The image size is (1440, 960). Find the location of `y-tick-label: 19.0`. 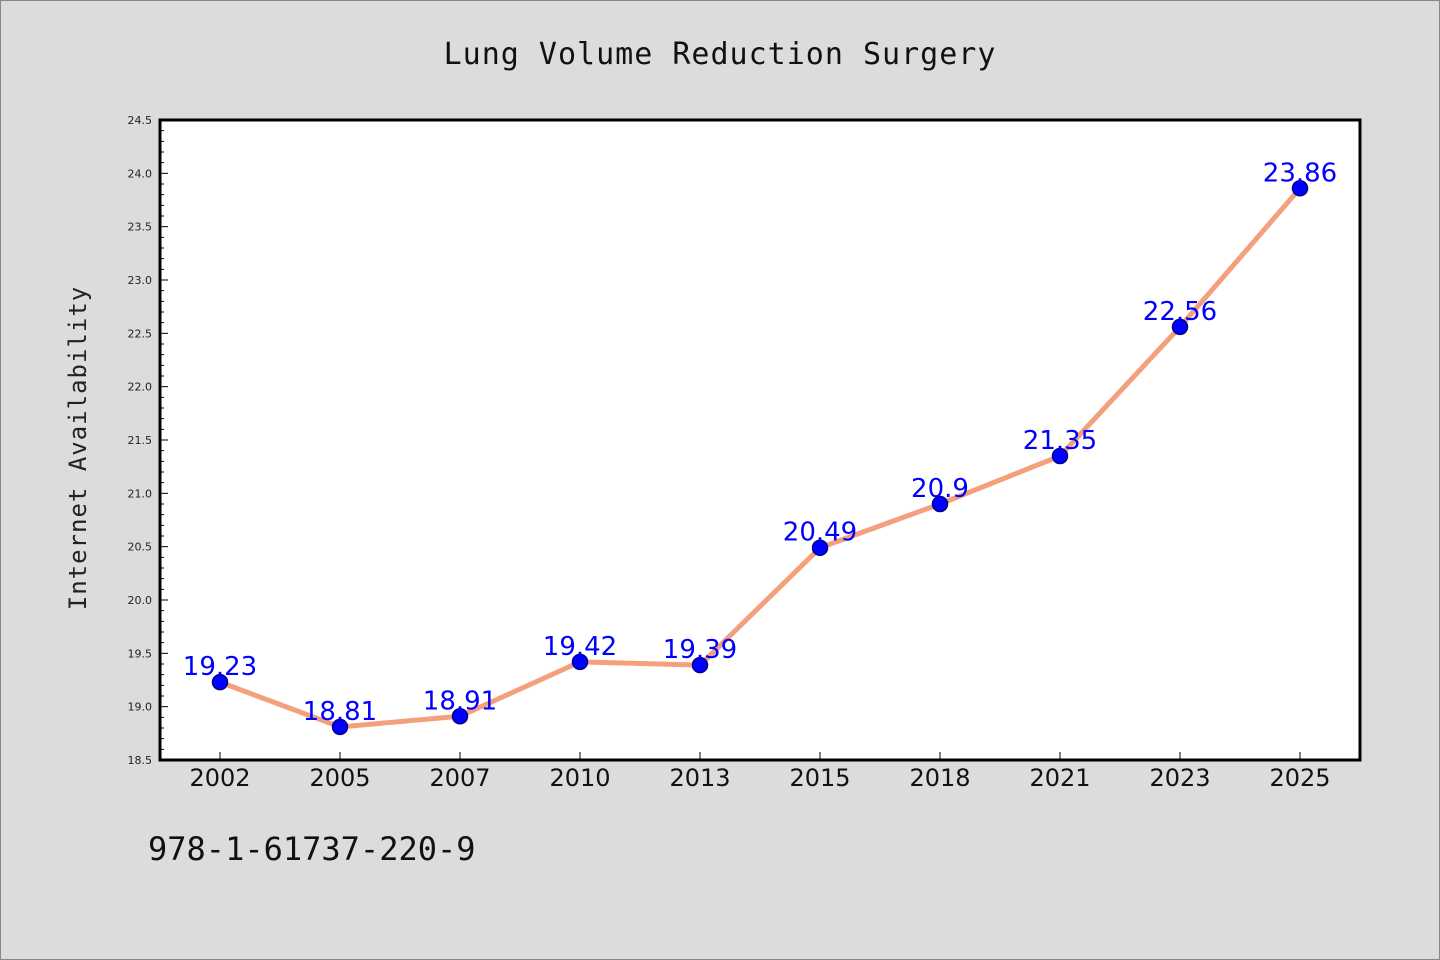

y-tick-label: 19.0 is located at coordinates (140, 707).